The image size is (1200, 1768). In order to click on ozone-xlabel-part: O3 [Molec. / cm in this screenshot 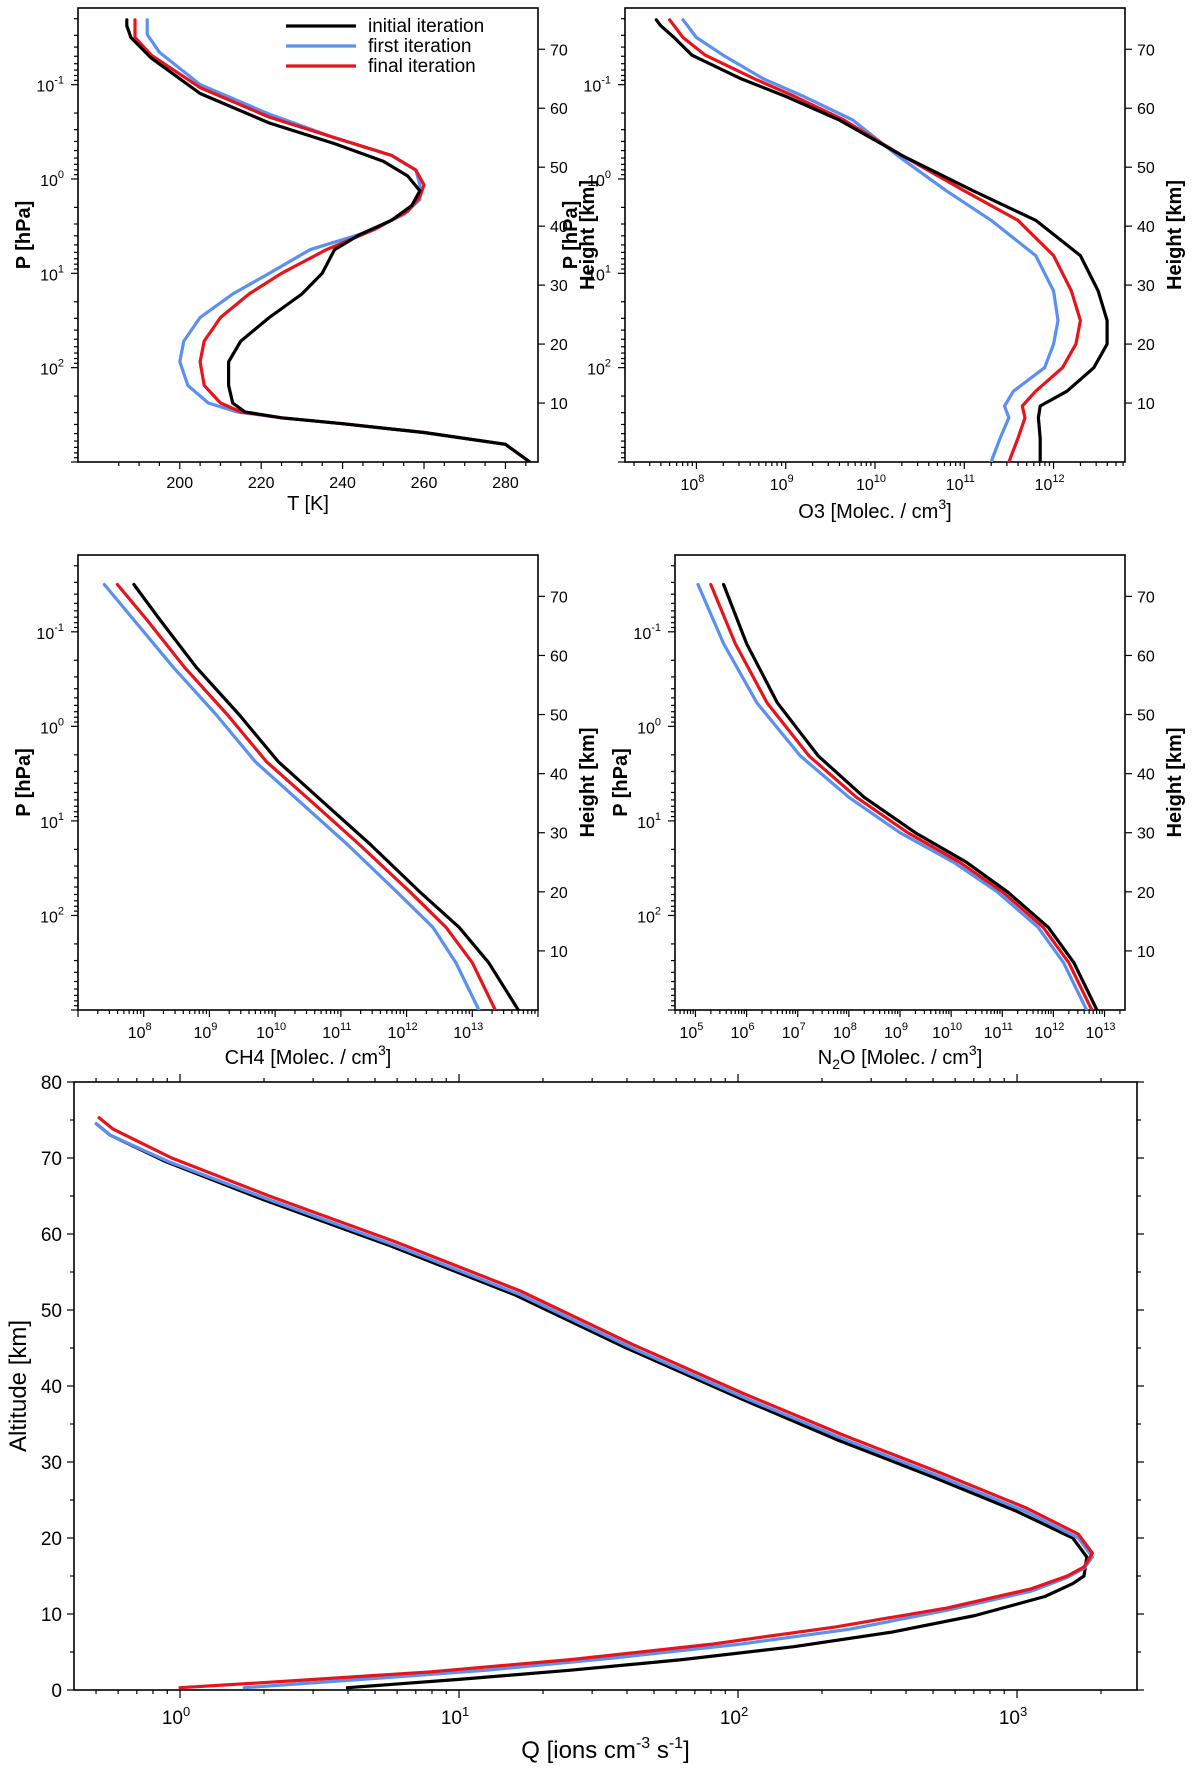, I will do `click(868, 512)`.